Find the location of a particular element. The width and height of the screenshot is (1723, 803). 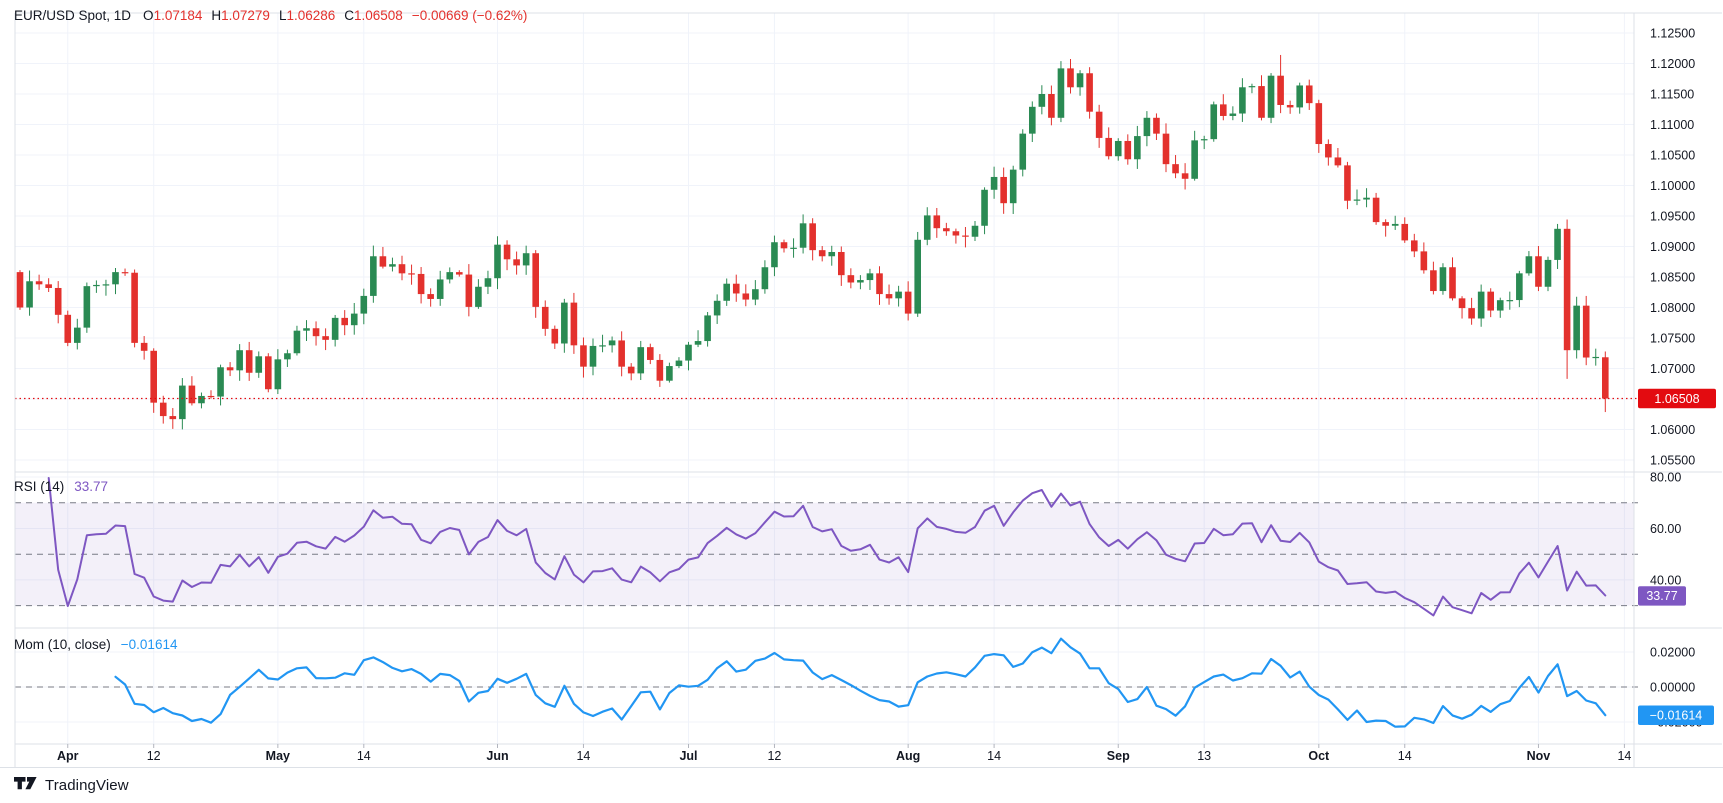

mom-value-badge: −0.01614 is located at coordinates (1676, 715).